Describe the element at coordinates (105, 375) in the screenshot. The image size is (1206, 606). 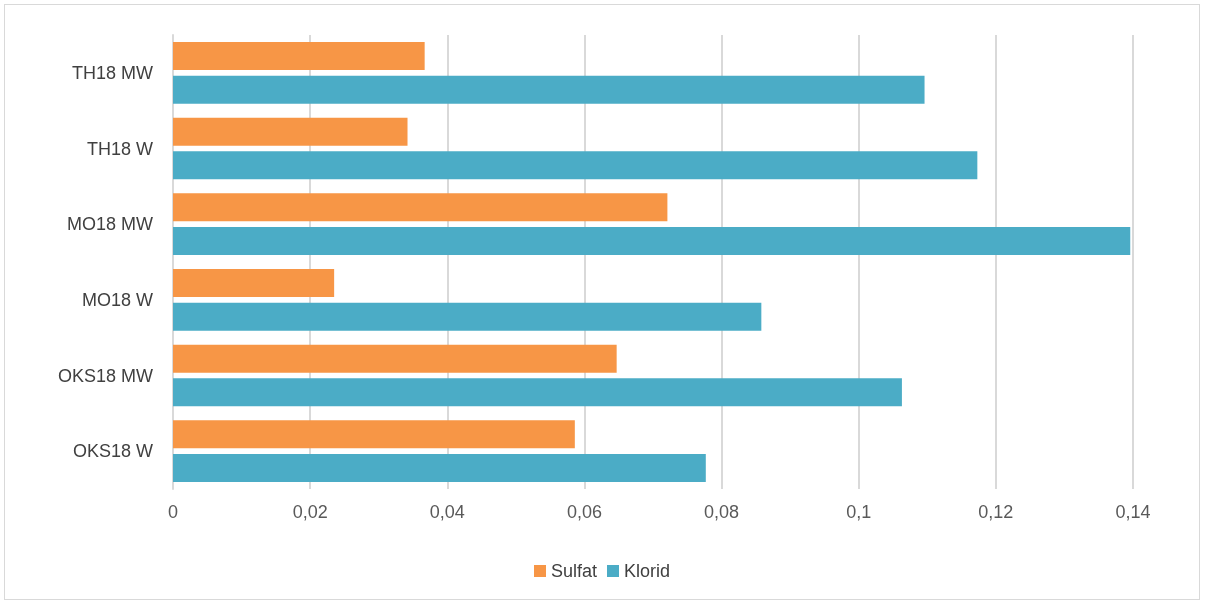
I see `y-tick-label: OKS18 MW` at that location.